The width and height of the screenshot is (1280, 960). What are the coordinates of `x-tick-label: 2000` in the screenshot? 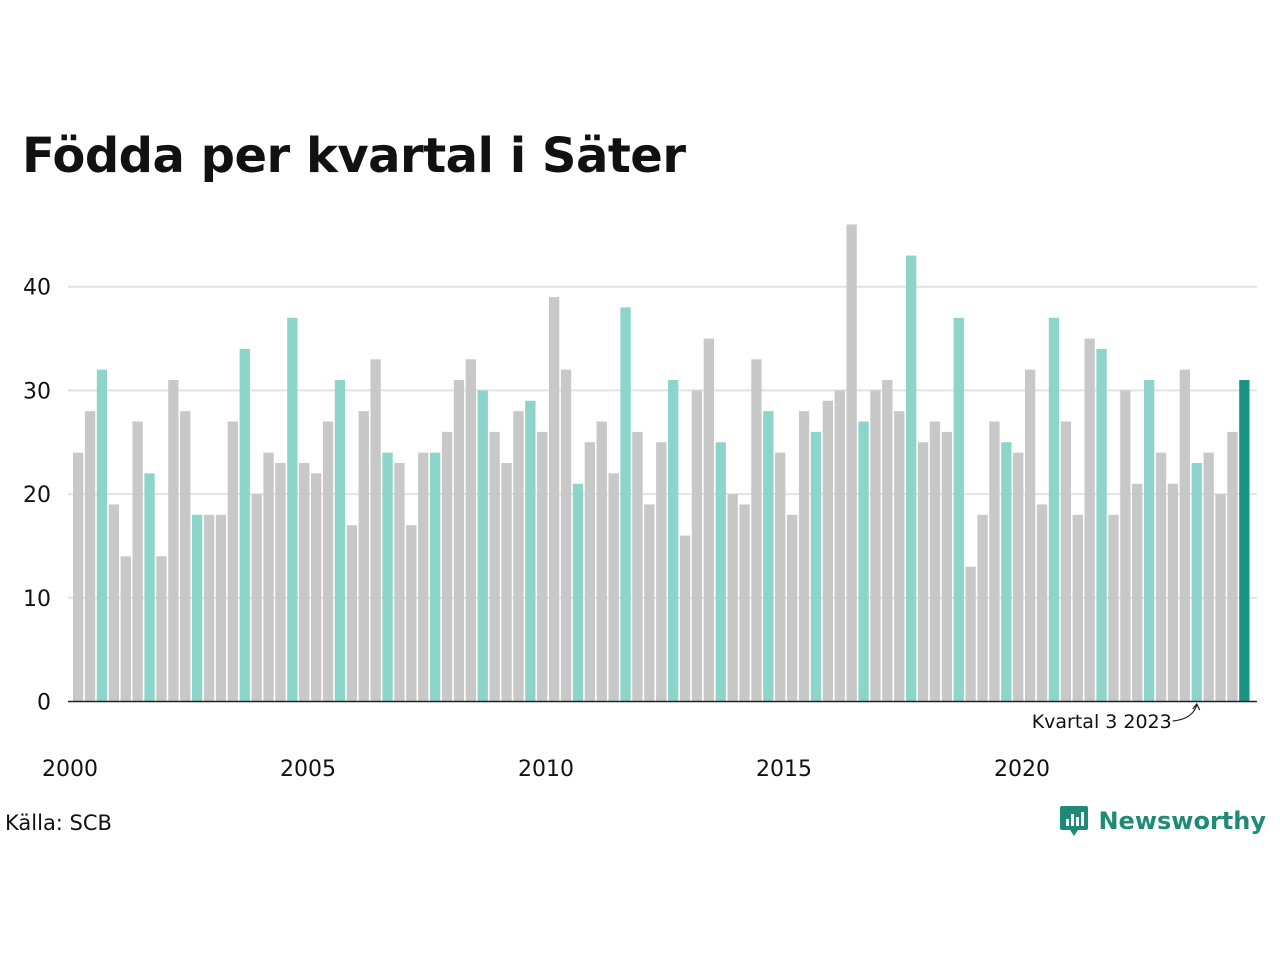 It's located at (70, 769).